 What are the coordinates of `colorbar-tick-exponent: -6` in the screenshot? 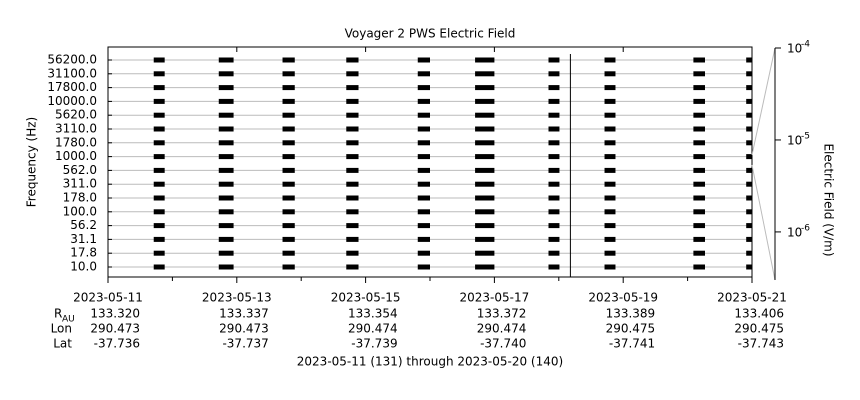 It's located at (805, 228).